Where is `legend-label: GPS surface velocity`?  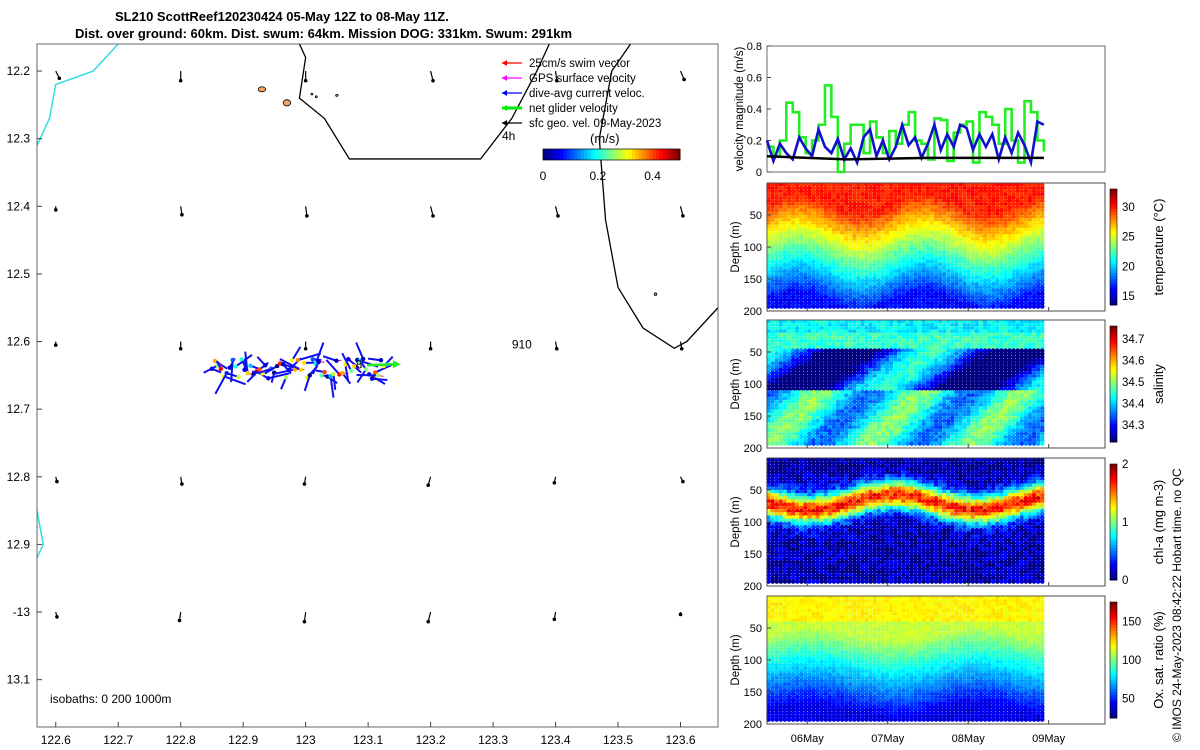
legend-label: GPS surface velocity is located at coordinates (582, 79).